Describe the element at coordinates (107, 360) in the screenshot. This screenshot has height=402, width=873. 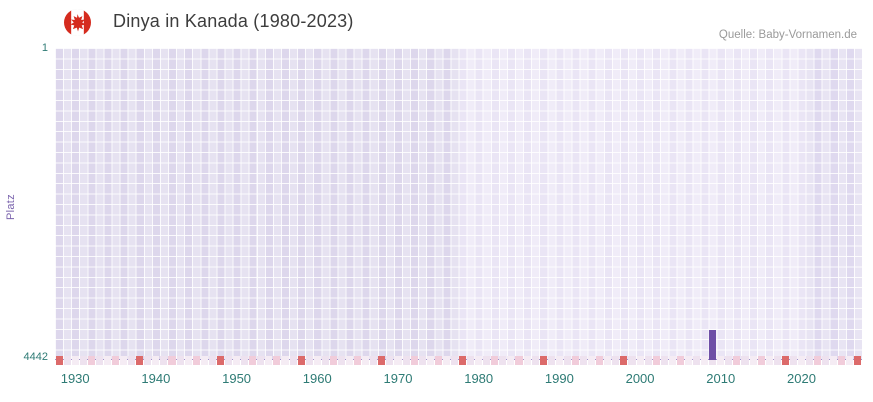
I see `year-cell-1934` at that location.